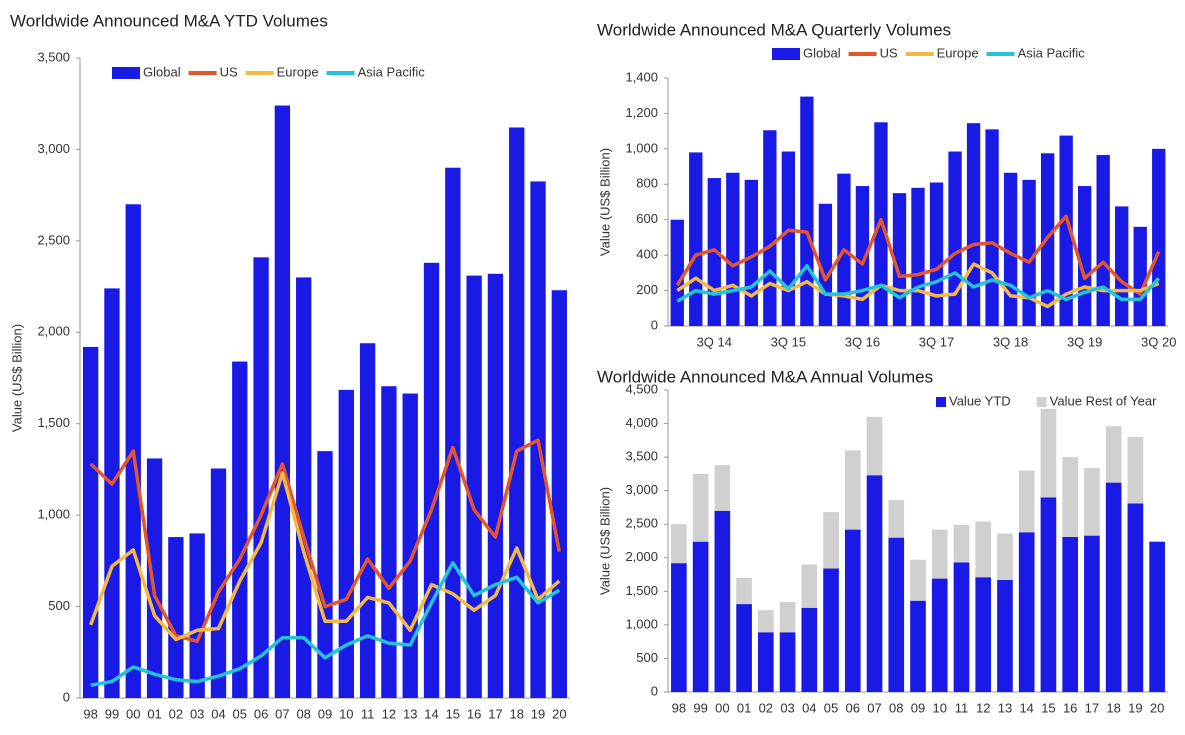 Image resolution: width=1185 pixels, height=735 pixels. I want to click on y-axis-title: Value (US$ Billion), so click(16, 378).